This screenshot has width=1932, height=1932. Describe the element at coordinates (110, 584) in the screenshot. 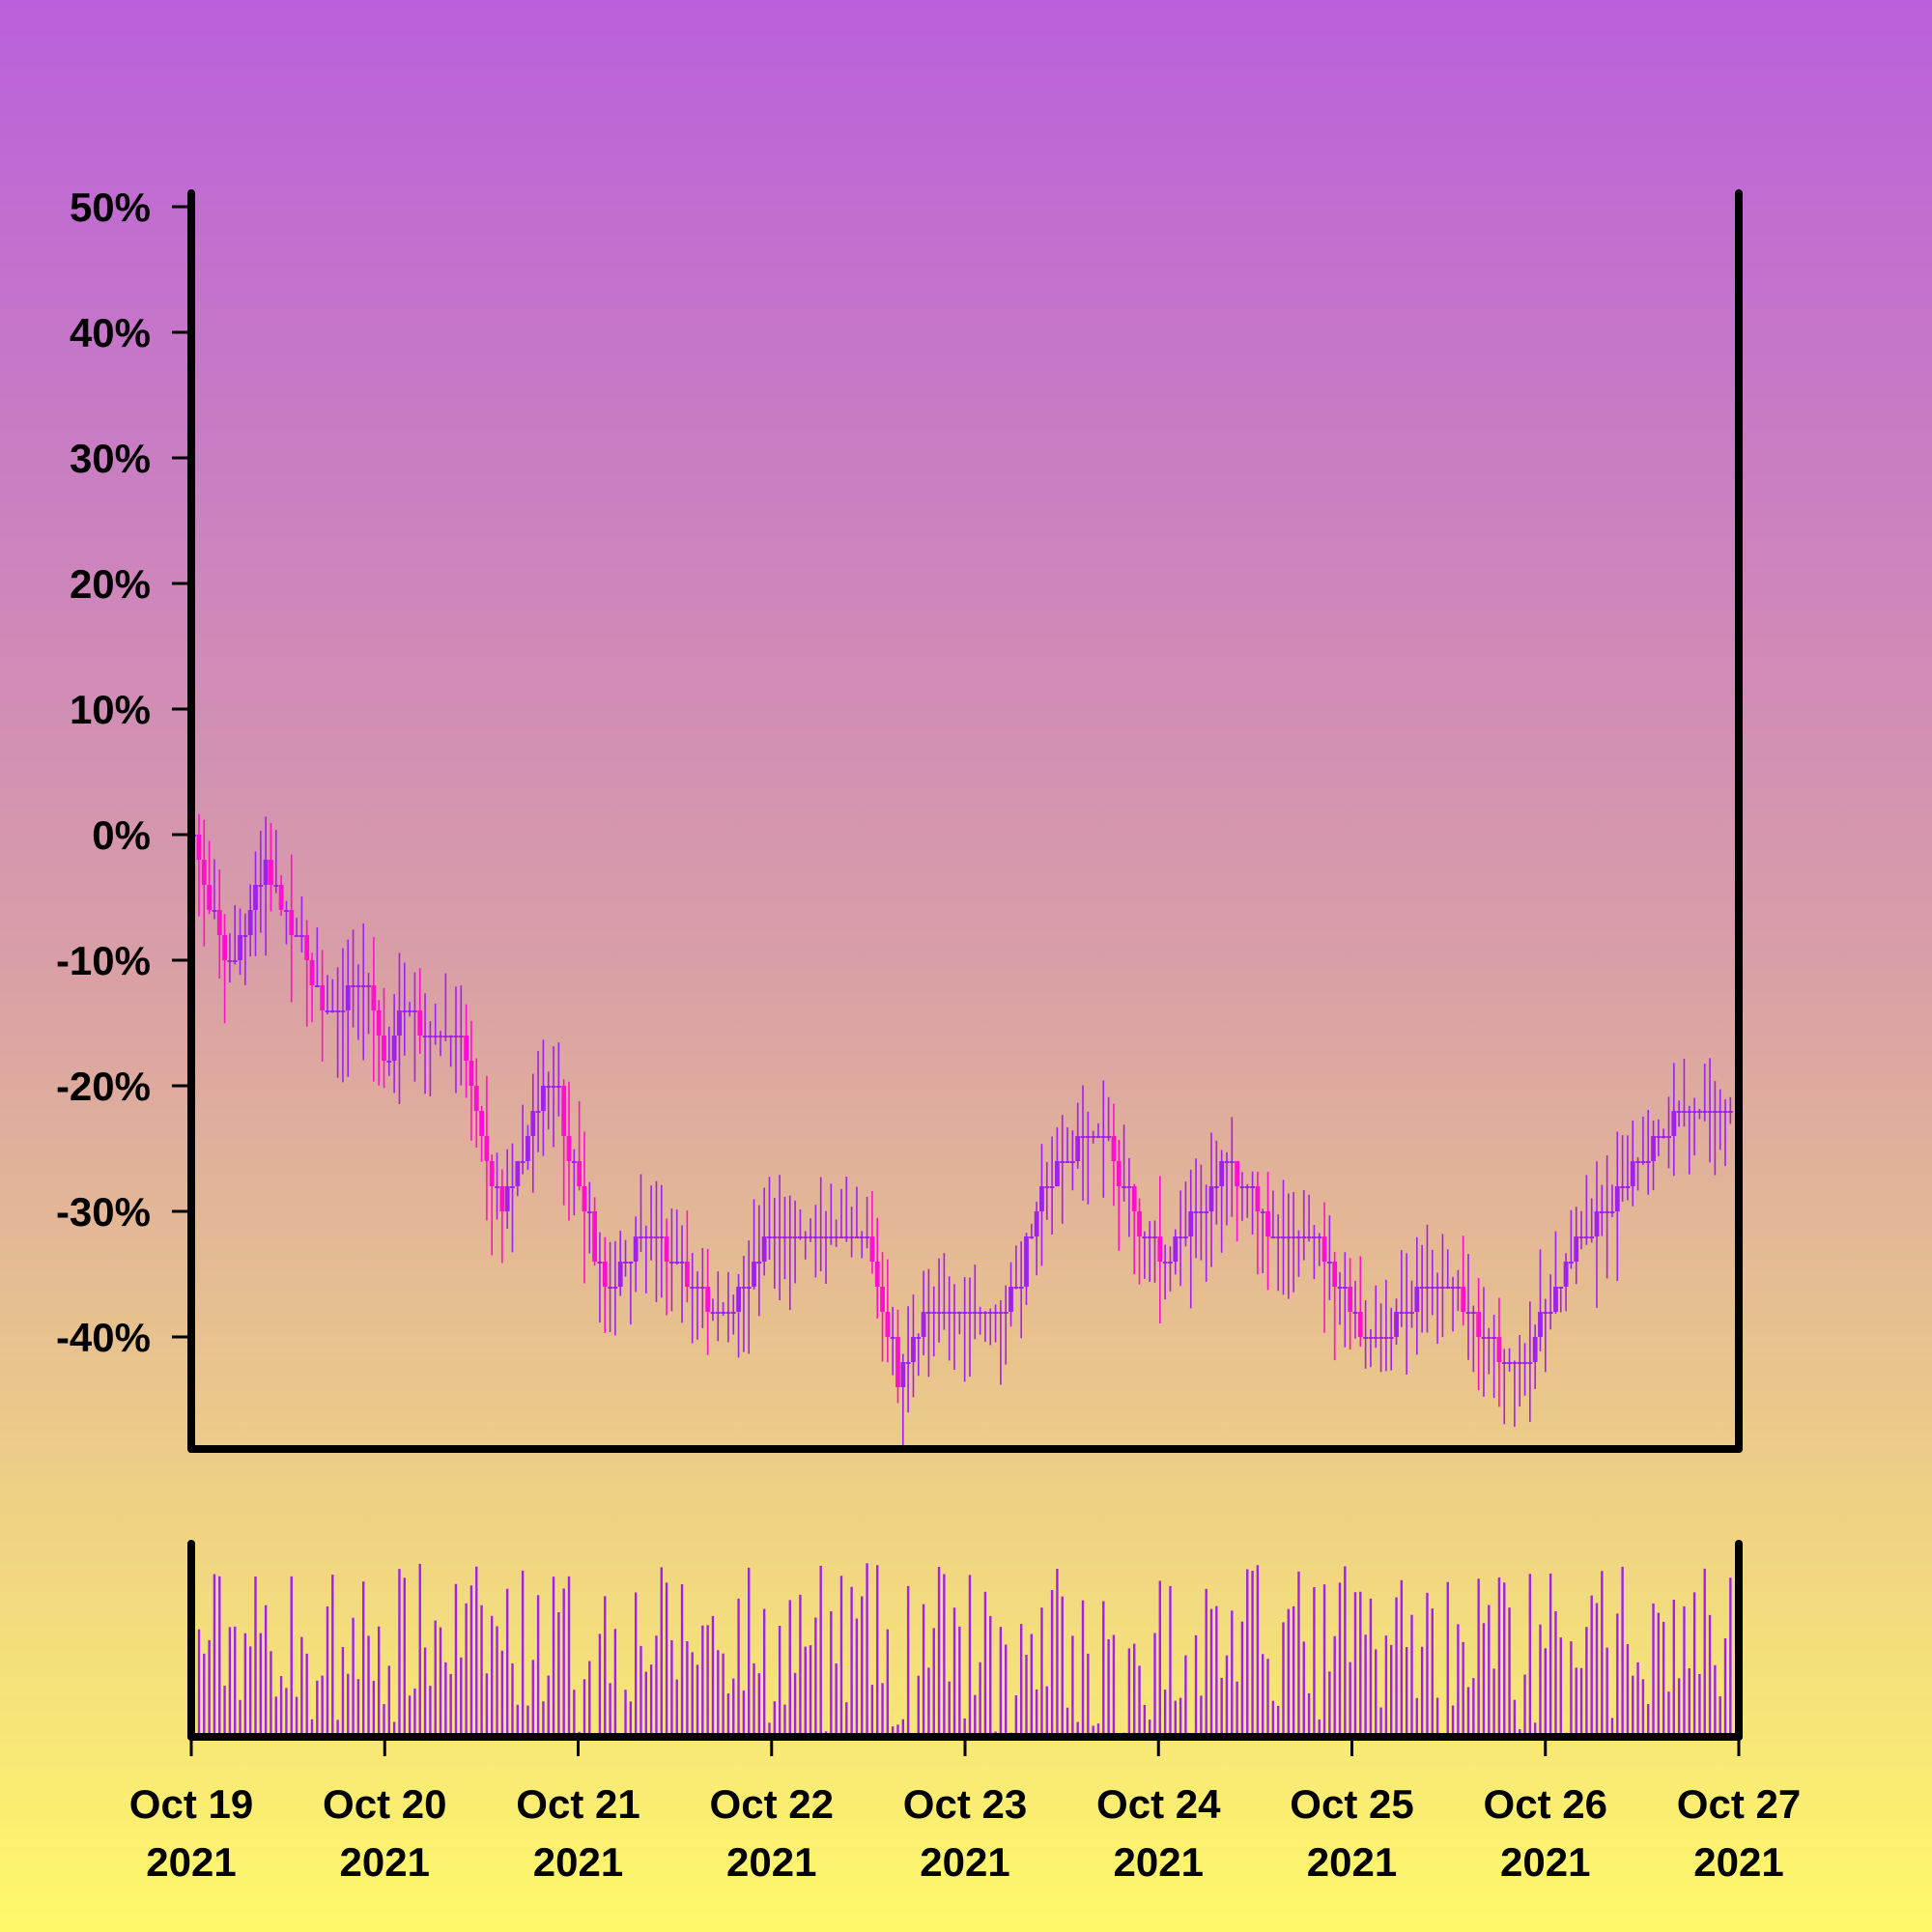

I see `y-tick-label: 20%` at that location.